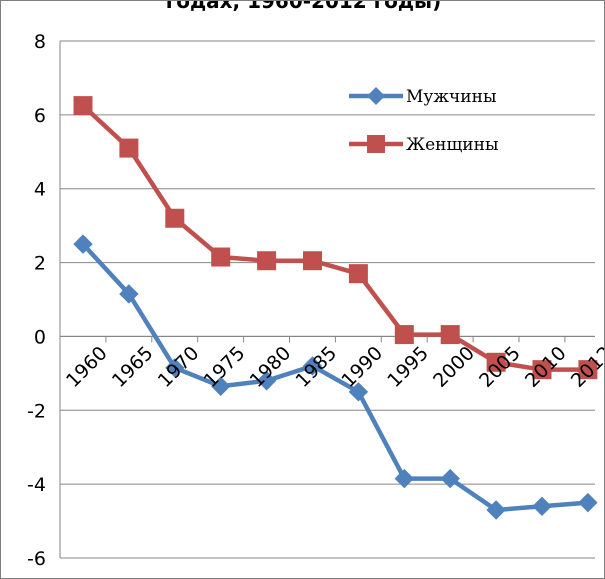  What do you see at coordinates (303, 6) in the screenshot?
I see `chart-title: годах, 1960-2012 годы)` at bounding box center [303, 6].